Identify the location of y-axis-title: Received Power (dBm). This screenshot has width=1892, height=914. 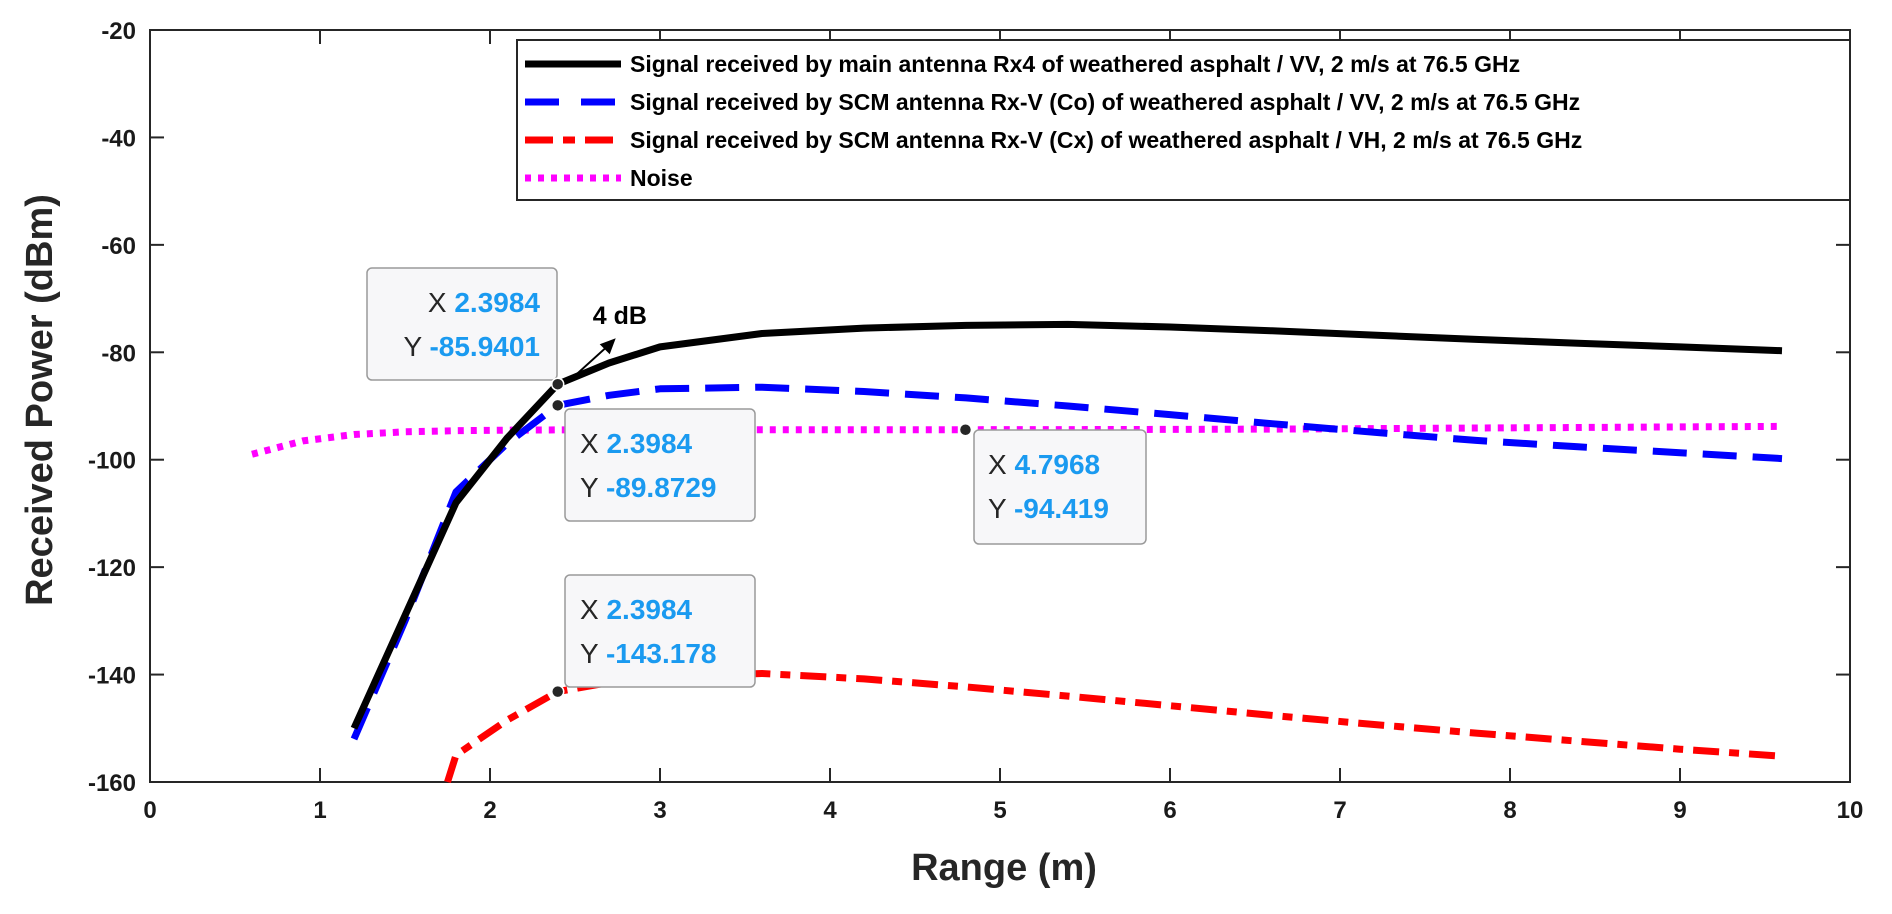
(40, 400).